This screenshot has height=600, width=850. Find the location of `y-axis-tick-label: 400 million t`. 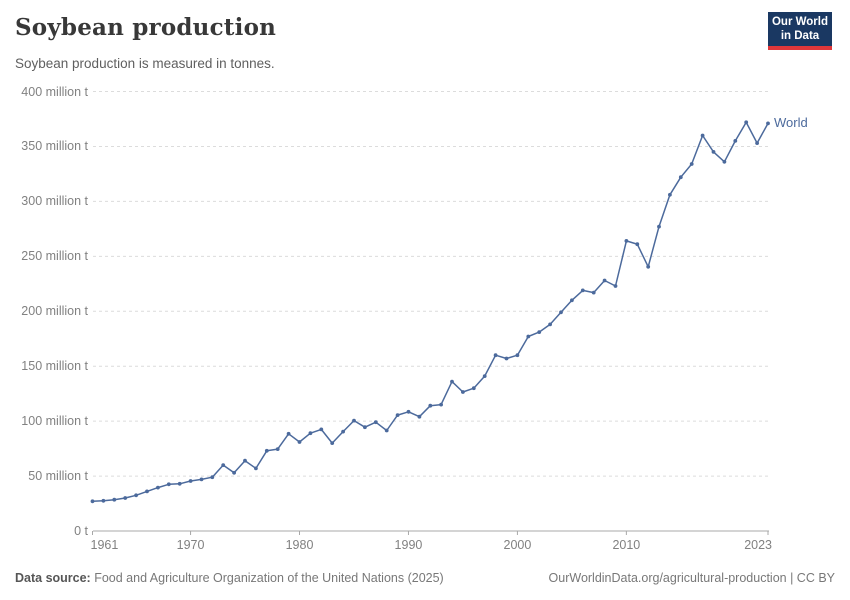

y-axis-tick-label: 400 million t is located at coordinates (54, 91).